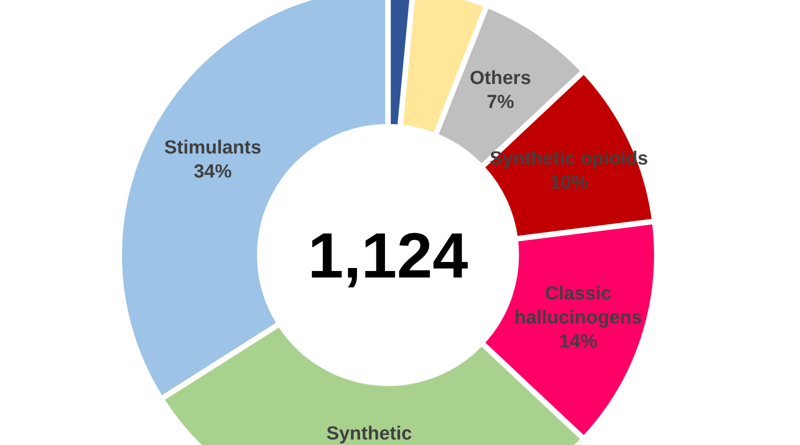 The image size is (800, 445). What do you see at coordinates (578, 341) in the screenshot?
I see `data-label: 14%` at bounding box center [578, 341].